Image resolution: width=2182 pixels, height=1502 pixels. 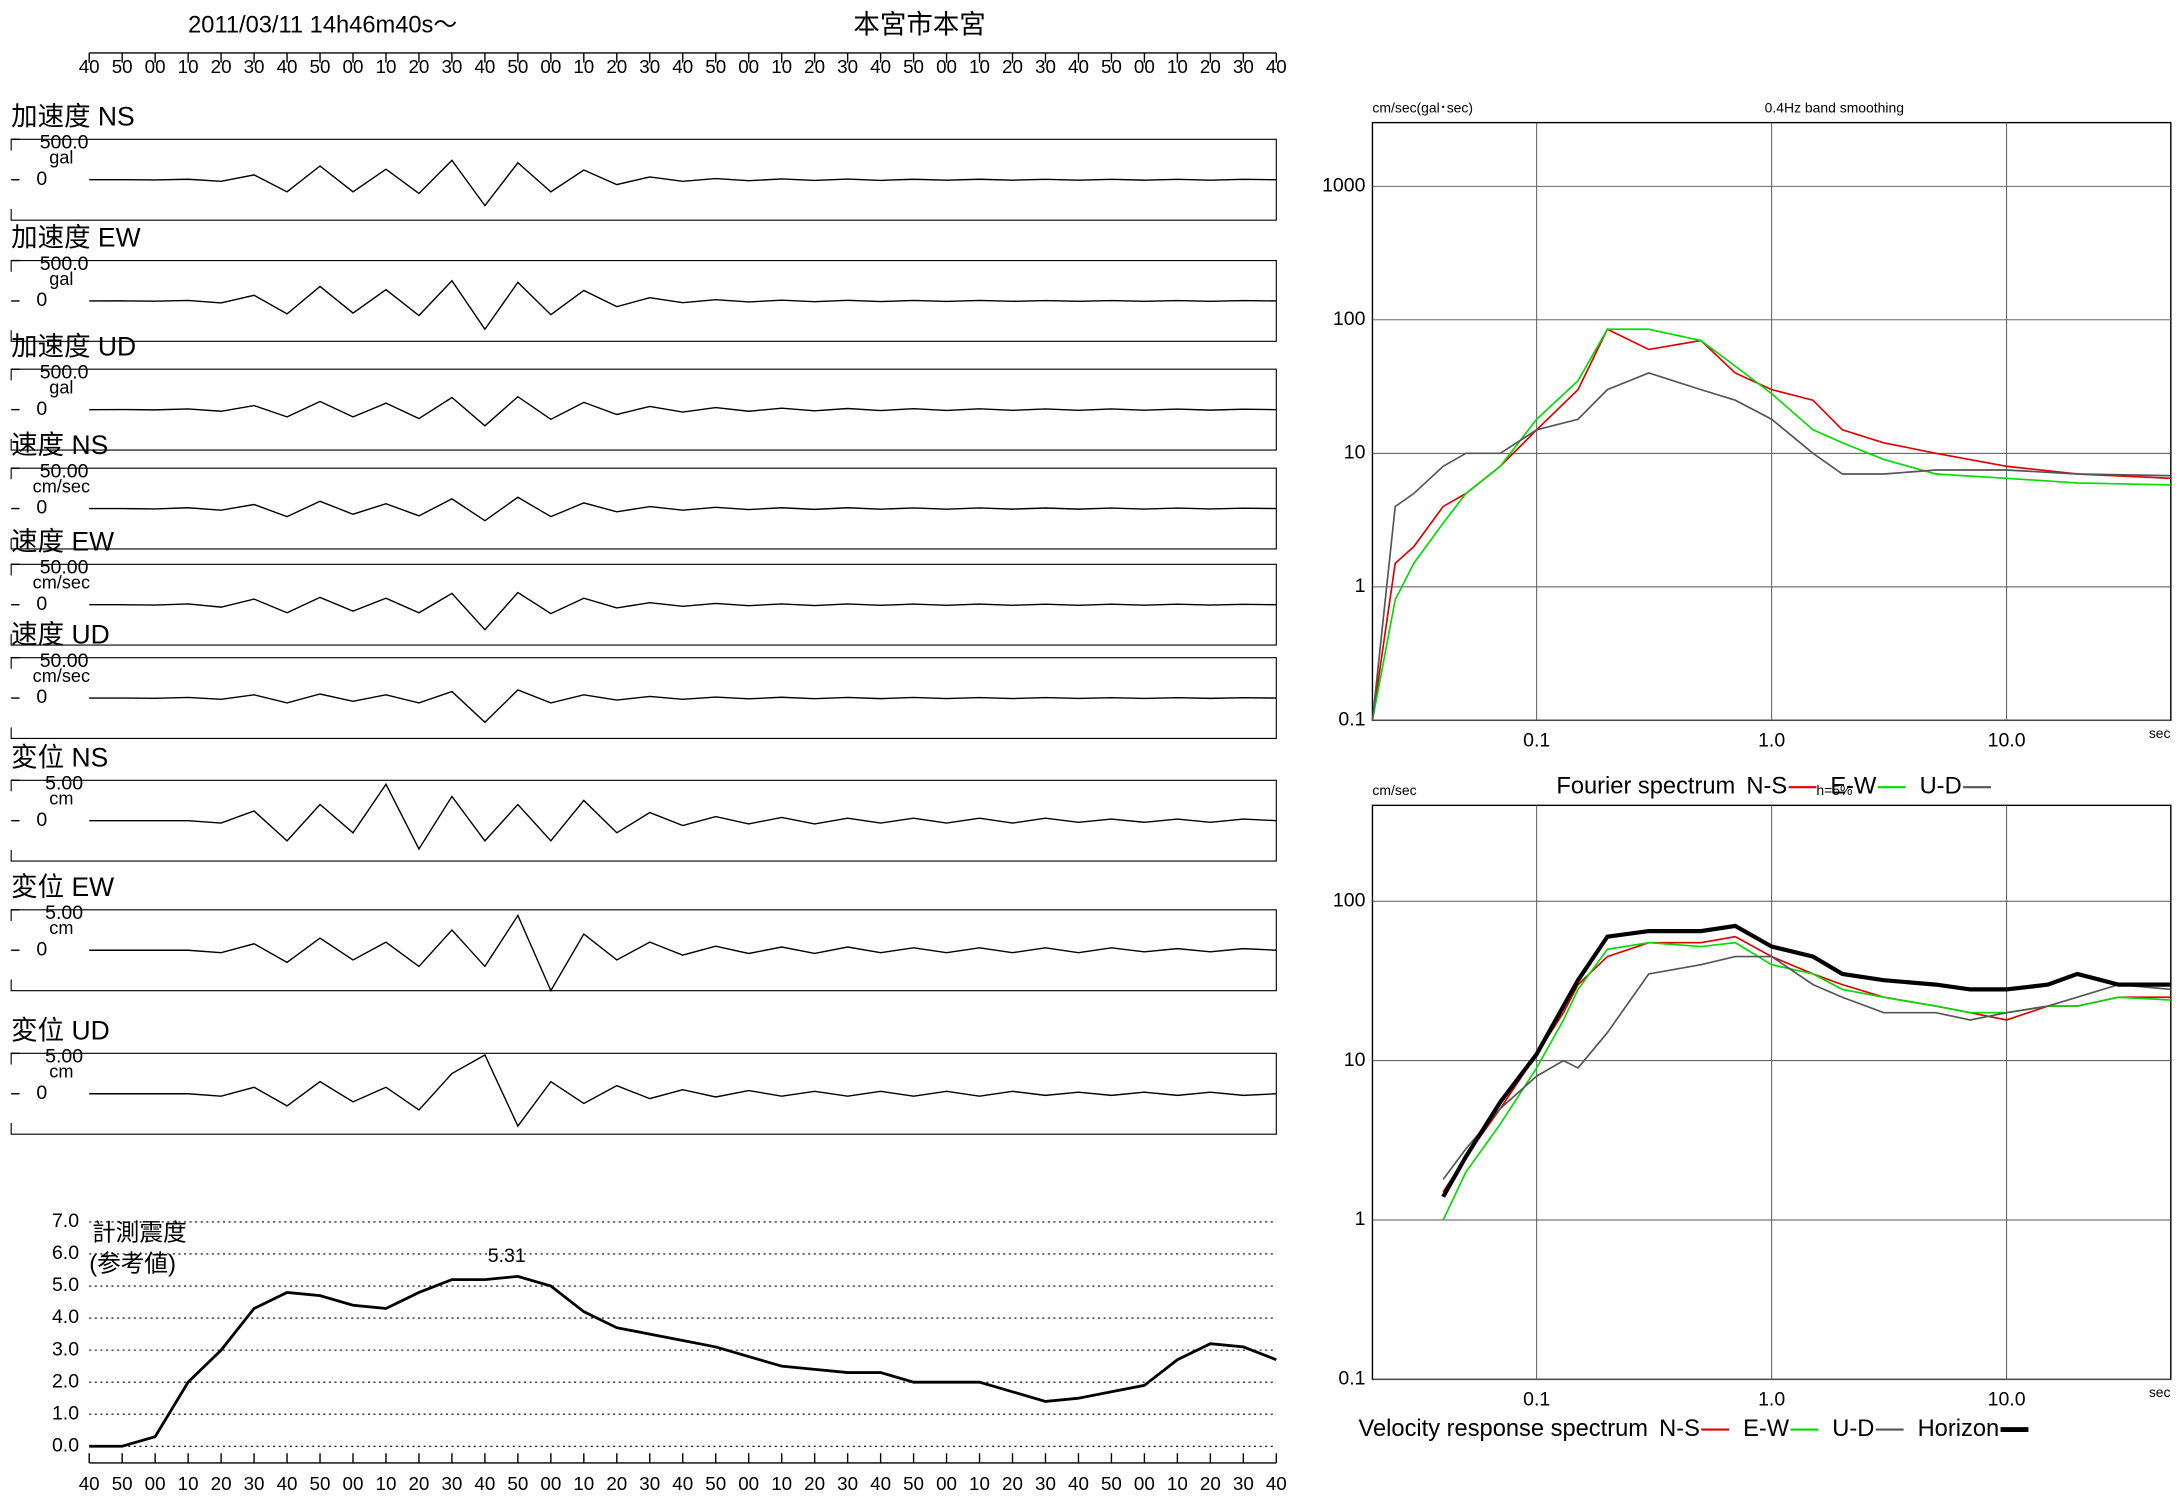 I want to click on panel-label: 変位 NS, so click(x=59, y=757).